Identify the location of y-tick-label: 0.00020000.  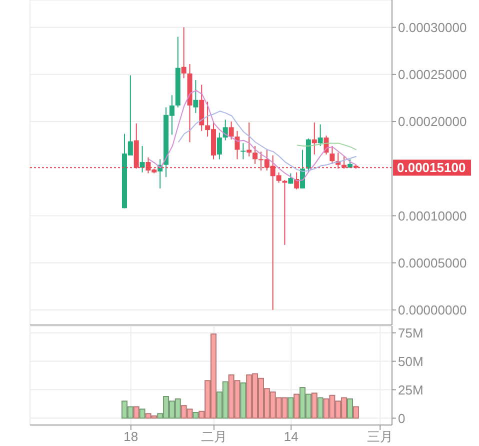
(432, 122).